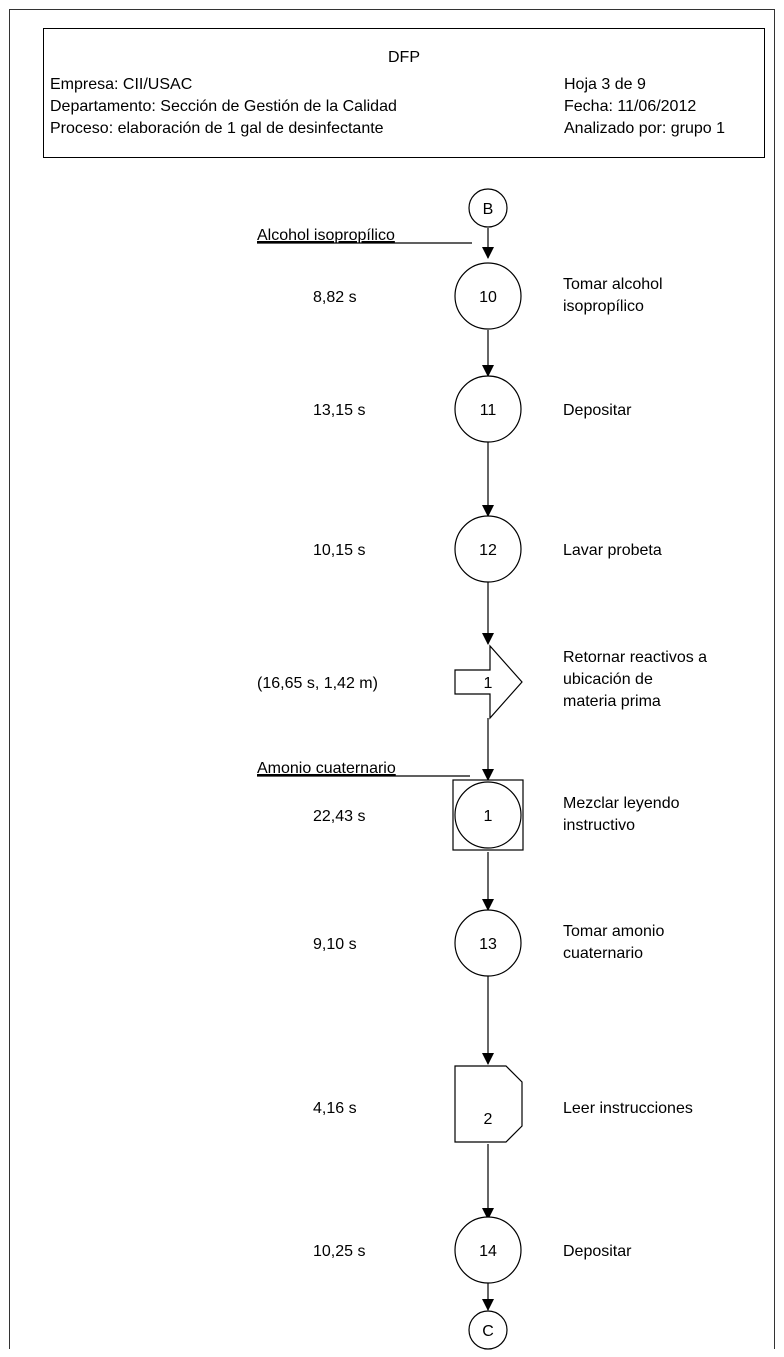 This screenshot has height=1357, width=784. I want to click on delay-step-2: 2 4,16 s Leer instrucciones, so click(503, 1104).